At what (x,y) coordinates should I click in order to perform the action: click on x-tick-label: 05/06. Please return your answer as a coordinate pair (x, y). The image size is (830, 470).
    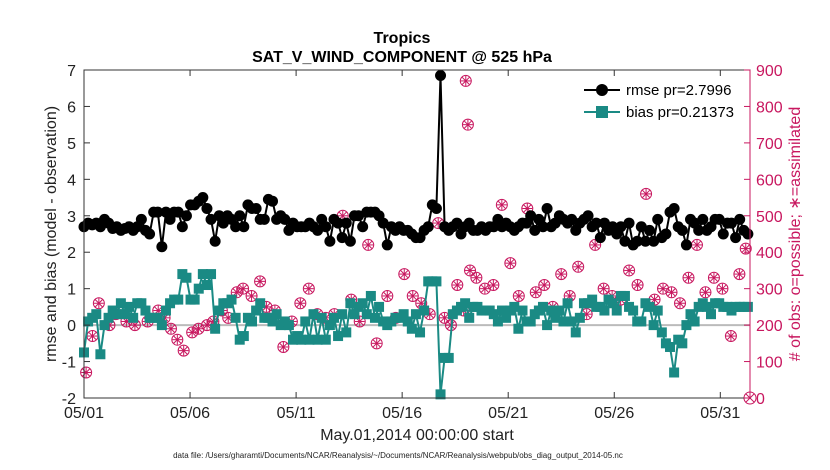
    Looking at the image, I should click on (190, 413).